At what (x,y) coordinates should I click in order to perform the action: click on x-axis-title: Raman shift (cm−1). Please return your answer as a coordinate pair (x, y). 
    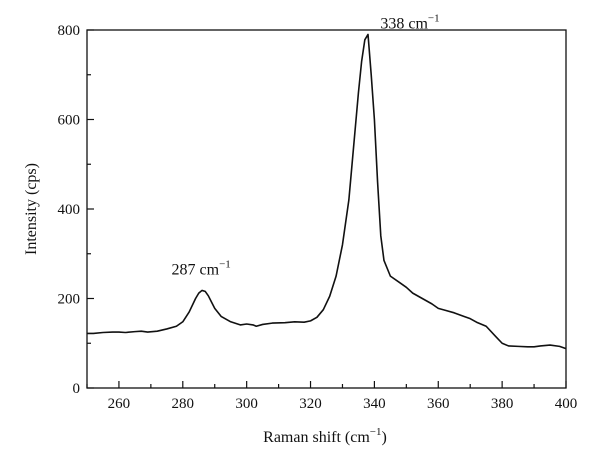
    Looking at the image, I should click on (325, 436).